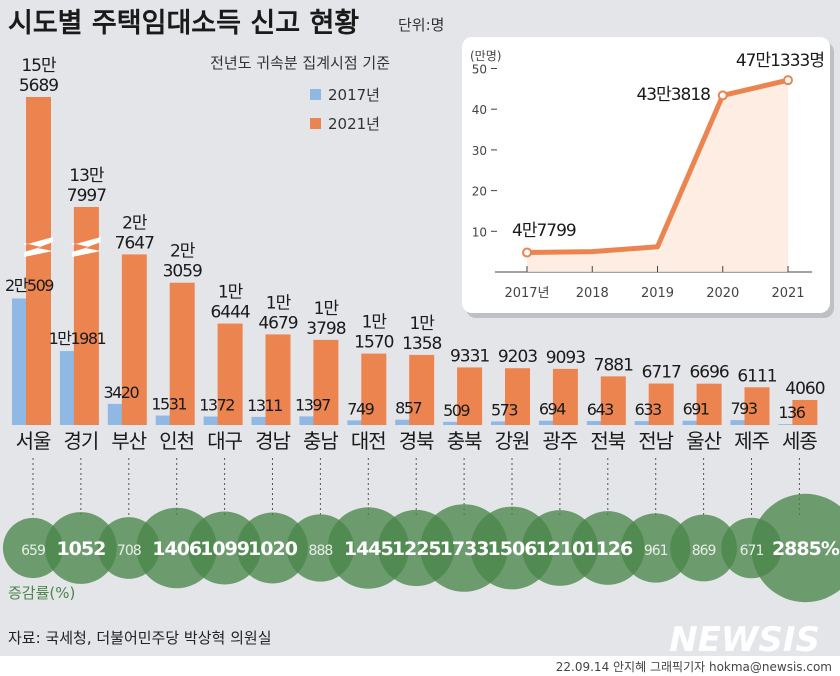 This screenshot has width=840, height=676. What do you see at coordinates (321, 551) in the screenshot?
I see `growth-value: 888` at bounding box center [321, 551].